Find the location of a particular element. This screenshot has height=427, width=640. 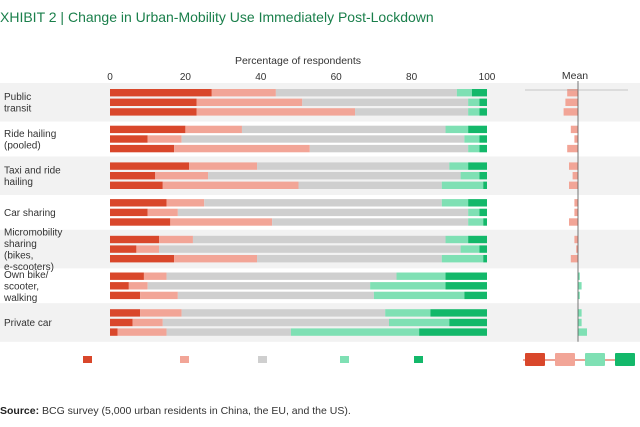

category-label-0: Public transit is located at coordinates (17, 103).